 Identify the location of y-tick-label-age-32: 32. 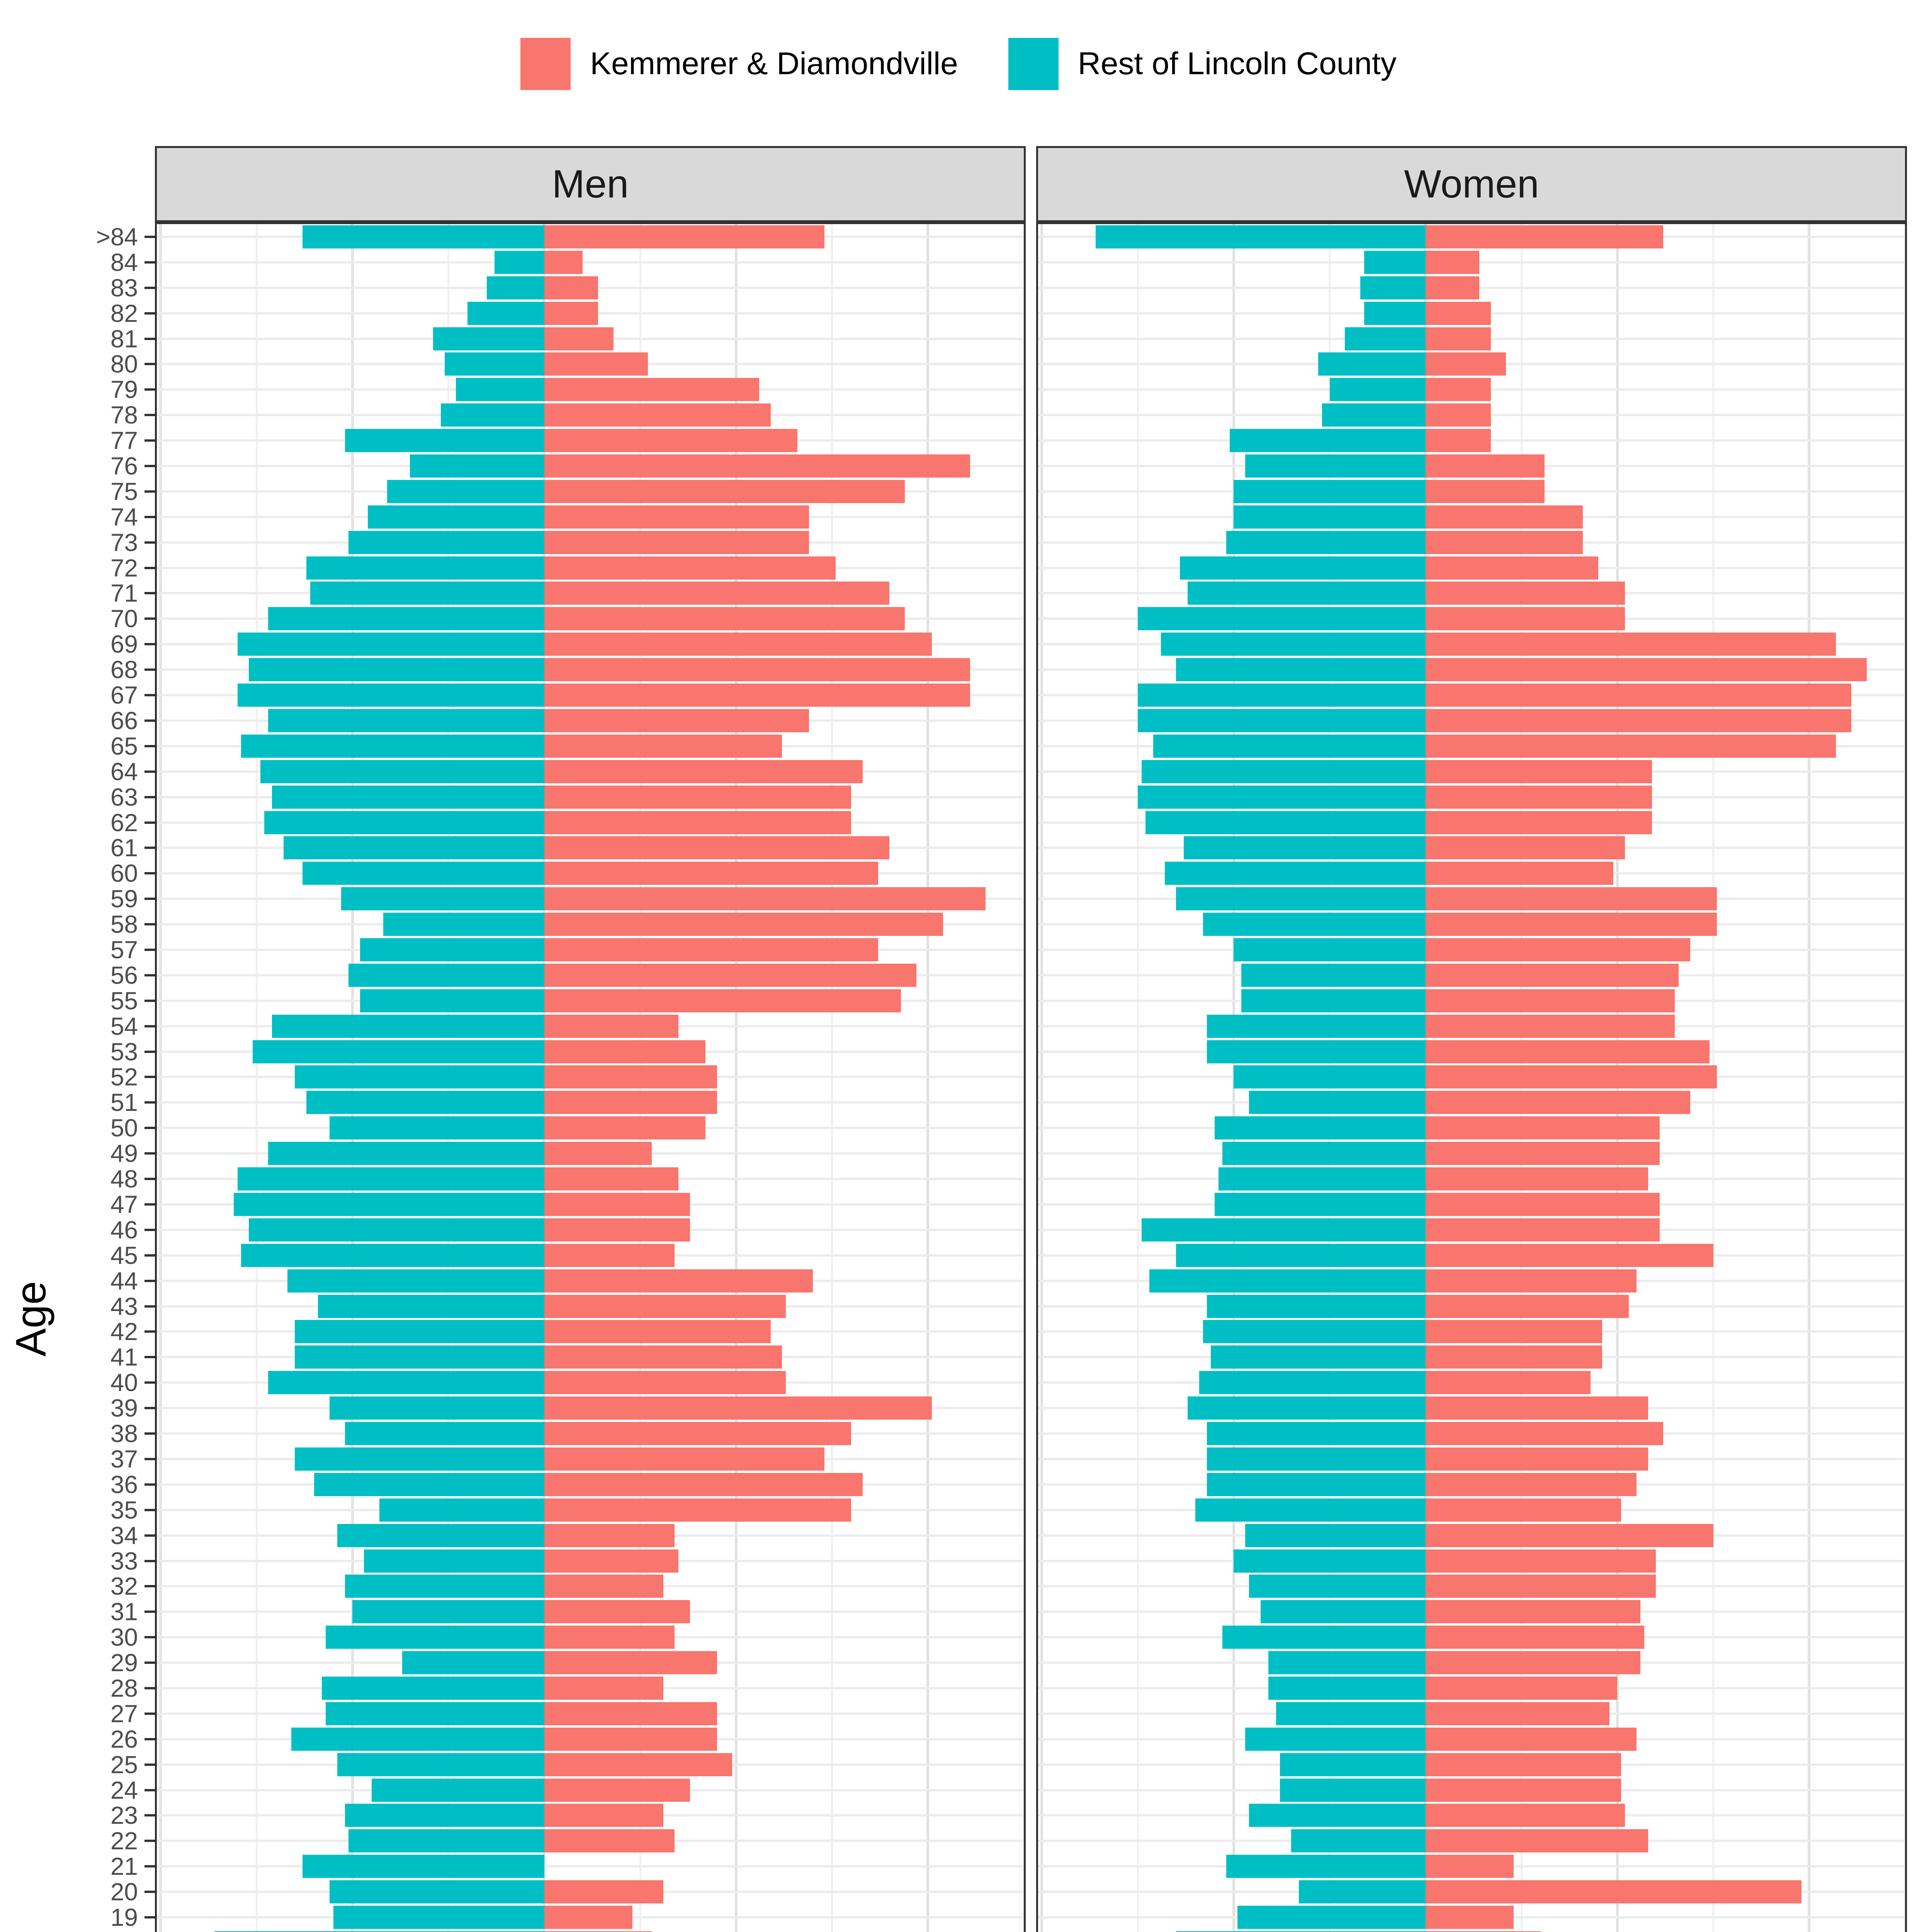
(124, 1586).